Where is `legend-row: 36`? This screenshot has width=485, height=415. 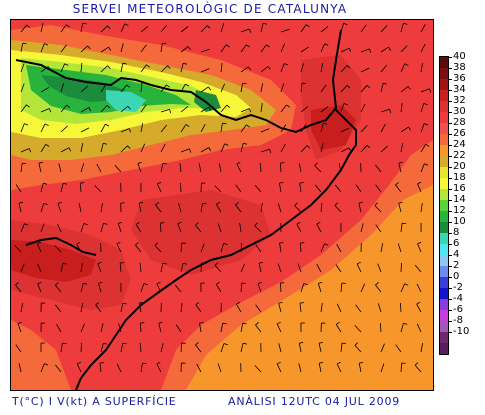 legend-row: 36 is located at coordinates (462, 81).